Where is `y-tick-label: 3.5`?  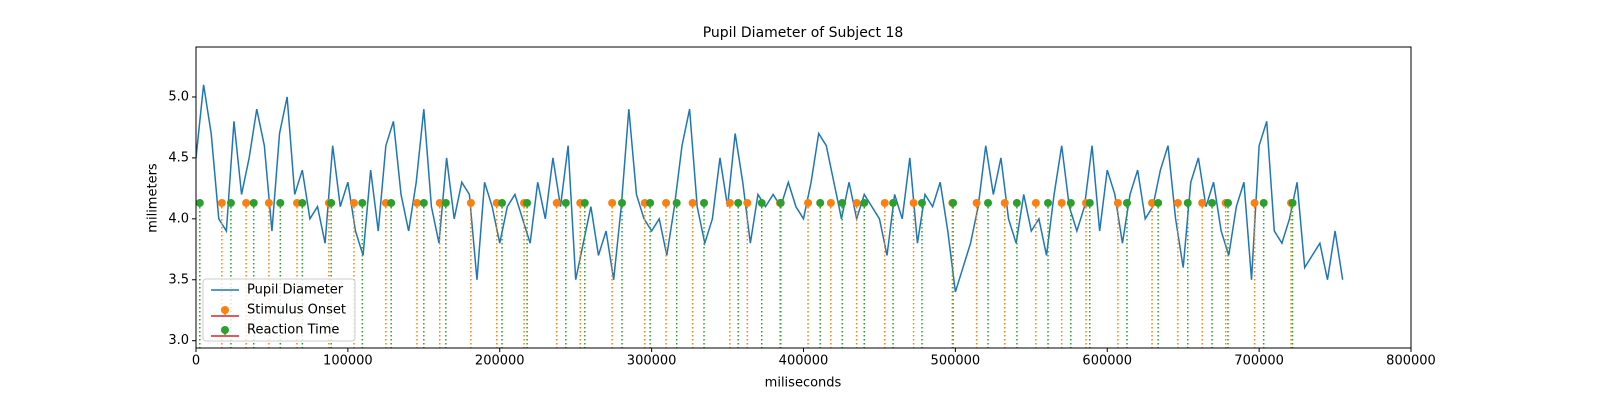 y-tick-label: 3.5 is located at coordinates (178, 279).